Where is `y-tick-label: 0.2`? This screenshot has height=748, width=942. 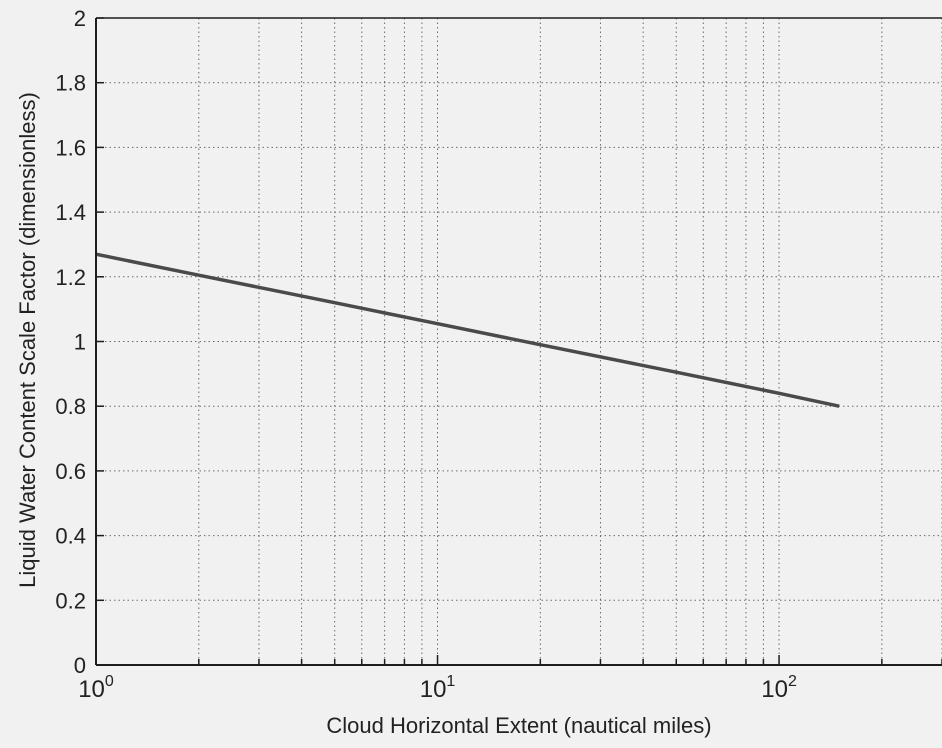
y-tick-label: 0.2 is located at coordinates (70, 600).